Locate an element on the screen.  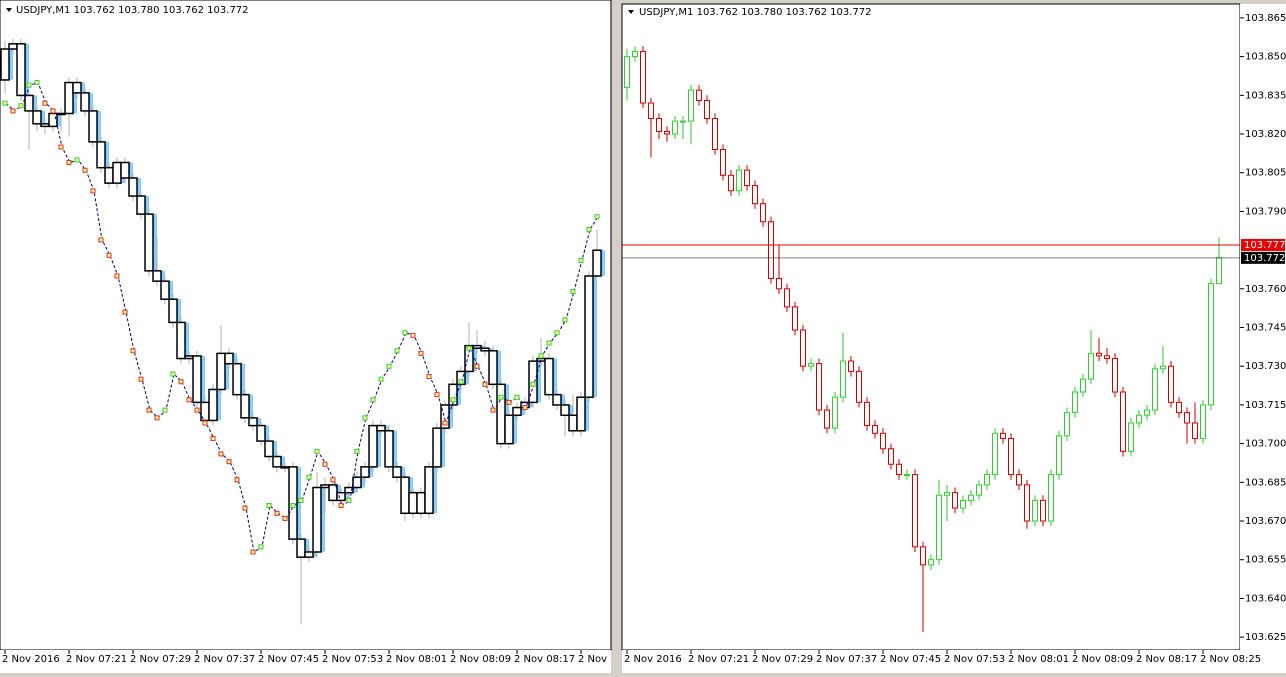
right-price-bar is located at coordinates (1263, 327).